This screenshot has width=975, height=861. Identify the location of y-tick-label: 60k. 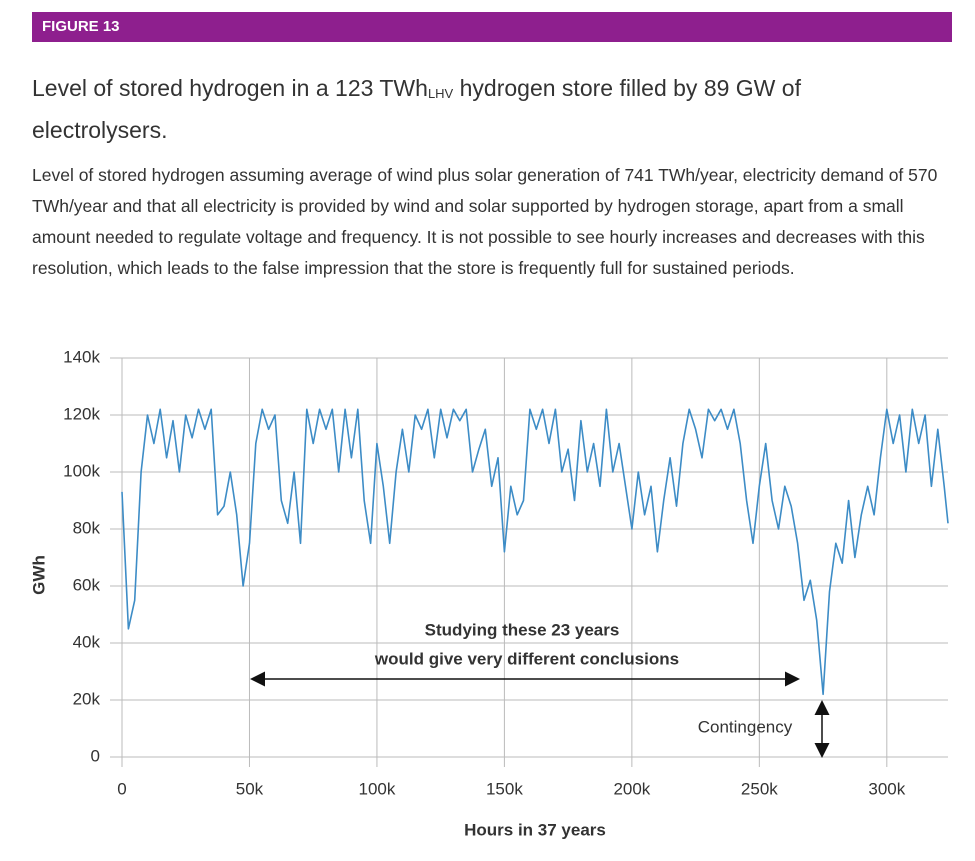
(87, 584).